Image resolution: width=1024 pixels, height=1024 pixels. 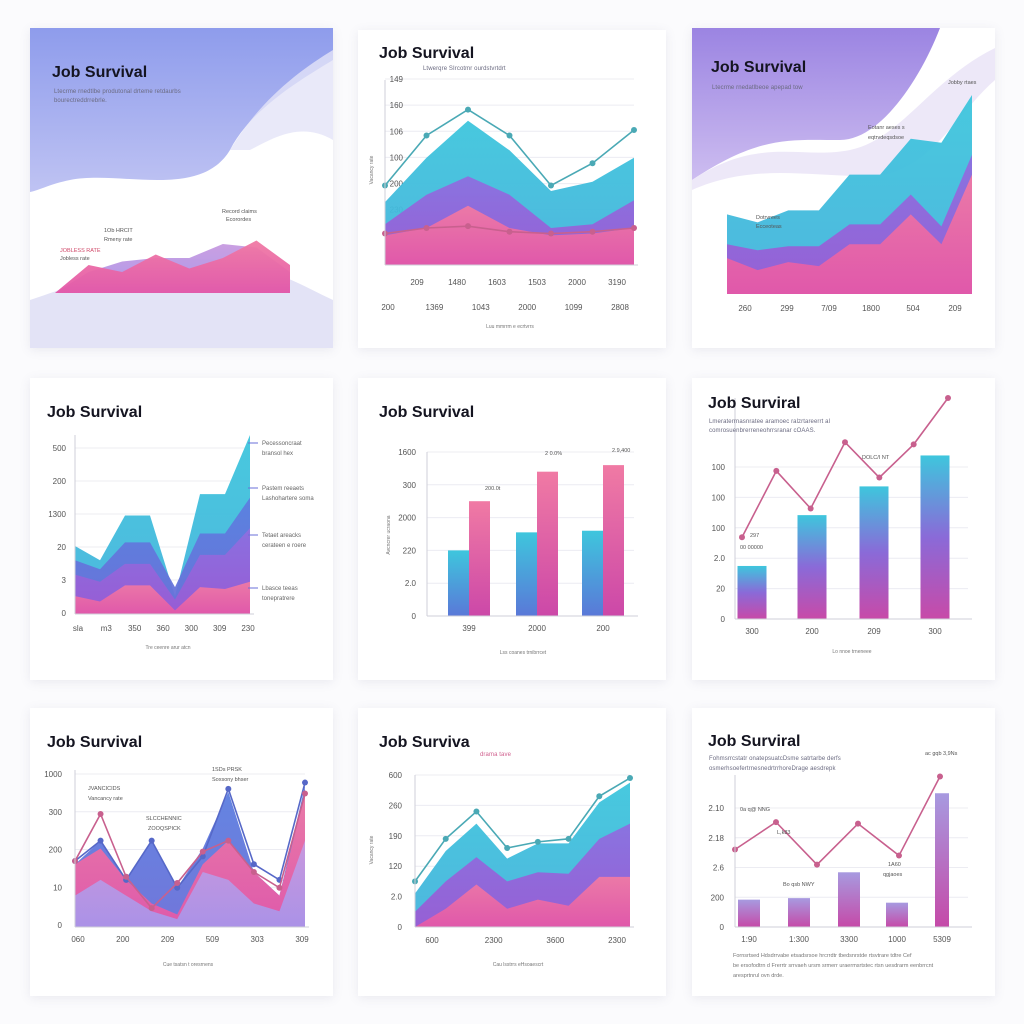 What do you see at coordinates (397, 105) in the screenshot?
I see `y-tick-label: 160` at bounding box center [397, 105].